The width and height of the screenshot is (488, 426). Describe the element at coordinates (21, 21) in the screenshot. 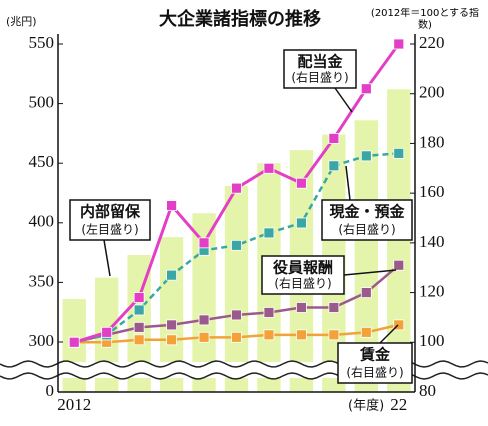

I see `y-axis-label: (兆円)` at that location.